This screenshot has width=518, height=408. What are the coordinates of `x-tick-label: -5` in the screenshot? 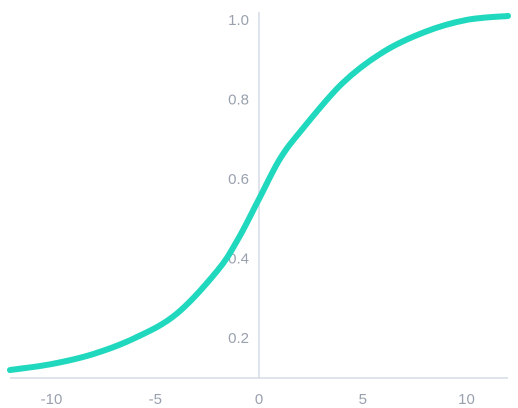 It's located at (155, 399).